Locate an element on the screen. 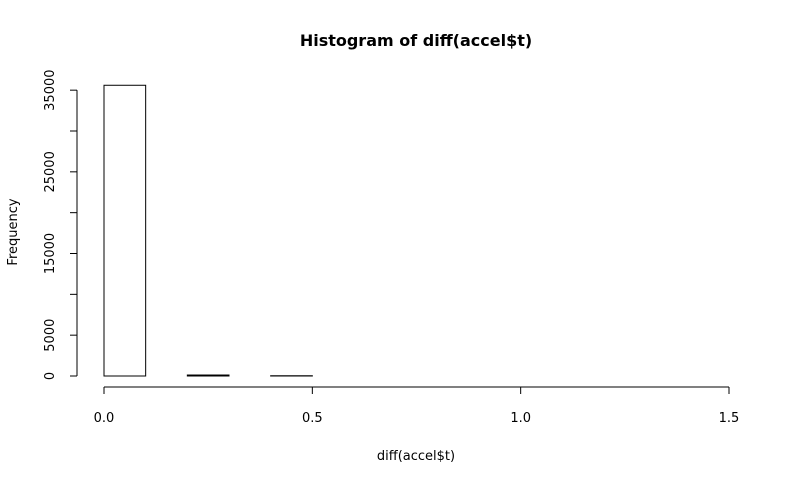 This screenshot has width=794, height=490. y-tick-label: 5000 is located at coordinates (50, 335).